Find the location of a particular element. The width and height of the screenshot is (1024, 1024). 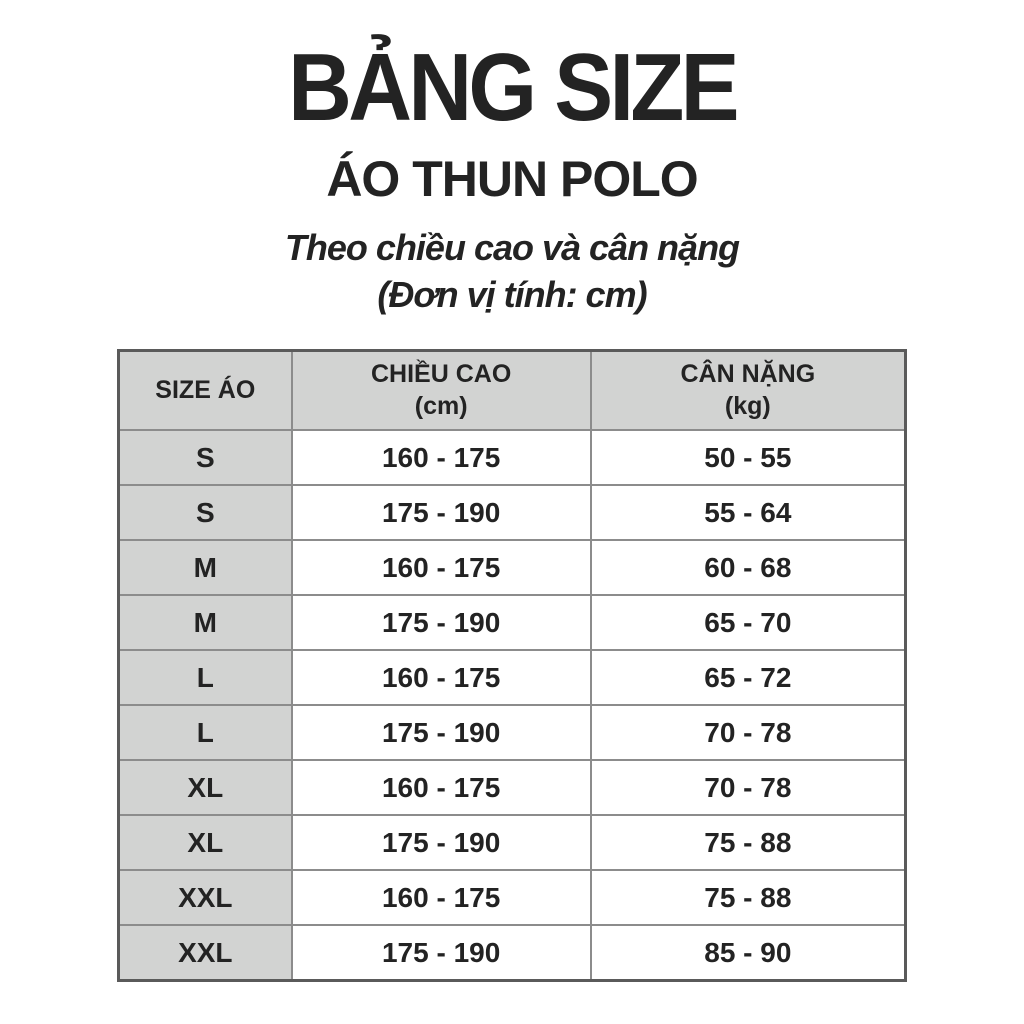

column-header-weight-label: CÂN NẶNG is located at coordinates (748, 374).